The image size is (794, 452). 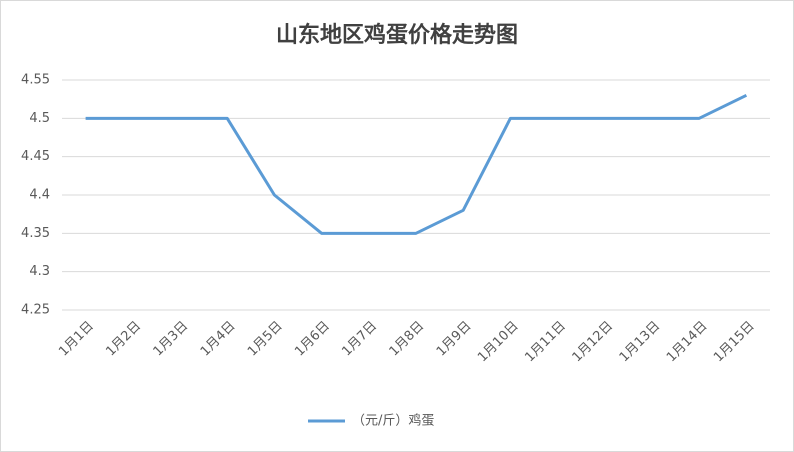 I want to click on y-tick-label: 4.3, so click(x=39, y=271).